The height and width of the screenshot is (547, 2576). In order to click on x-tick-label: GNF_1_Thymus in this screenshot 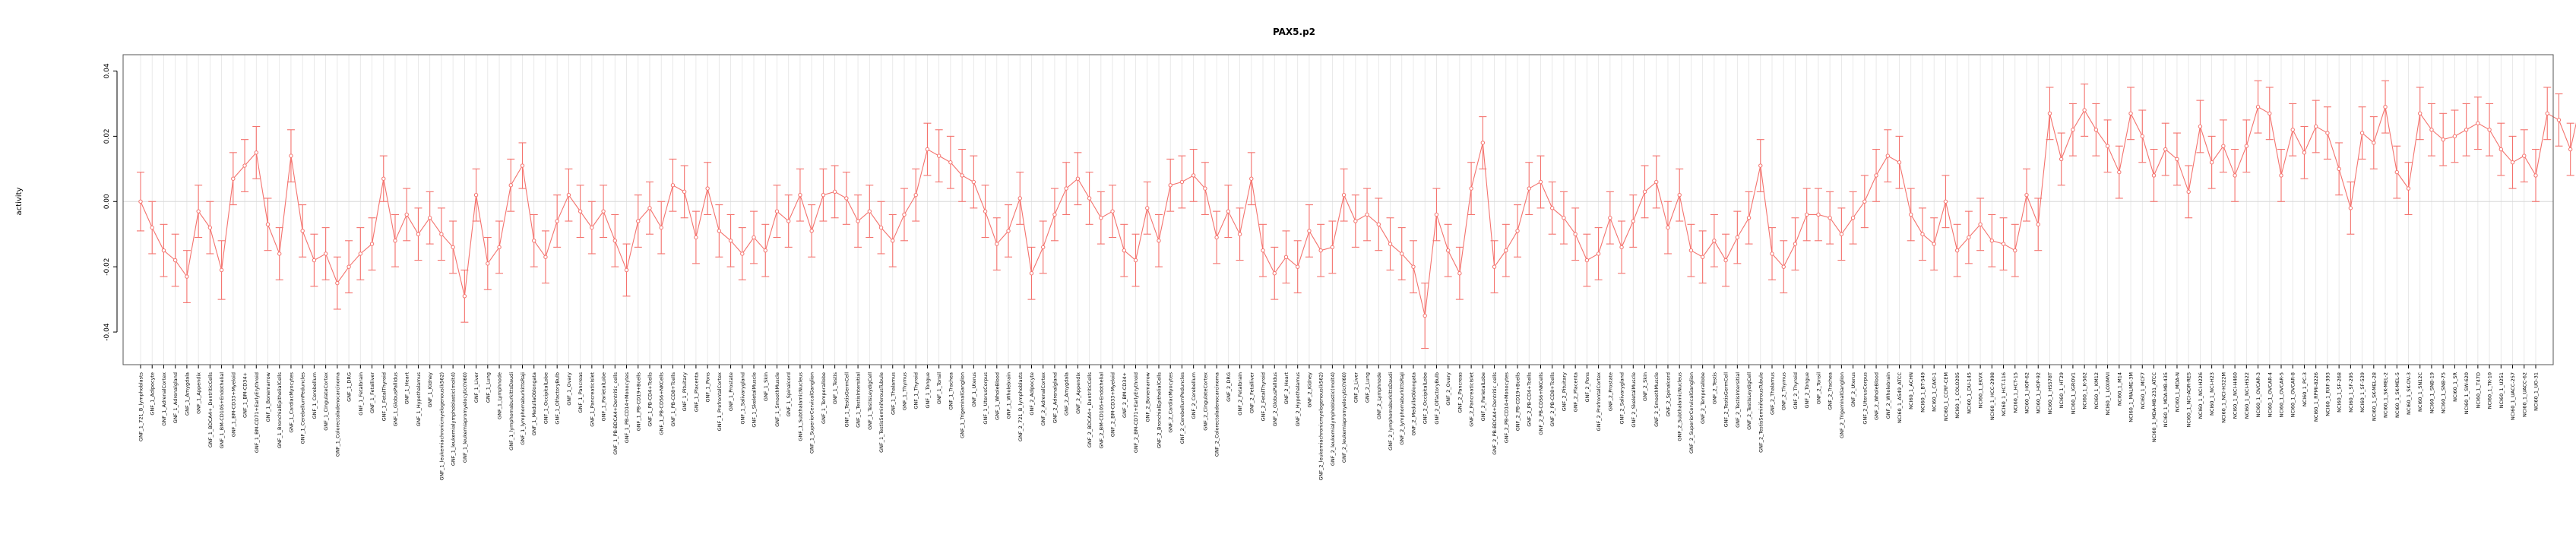, I will do `click(904, 391)`.